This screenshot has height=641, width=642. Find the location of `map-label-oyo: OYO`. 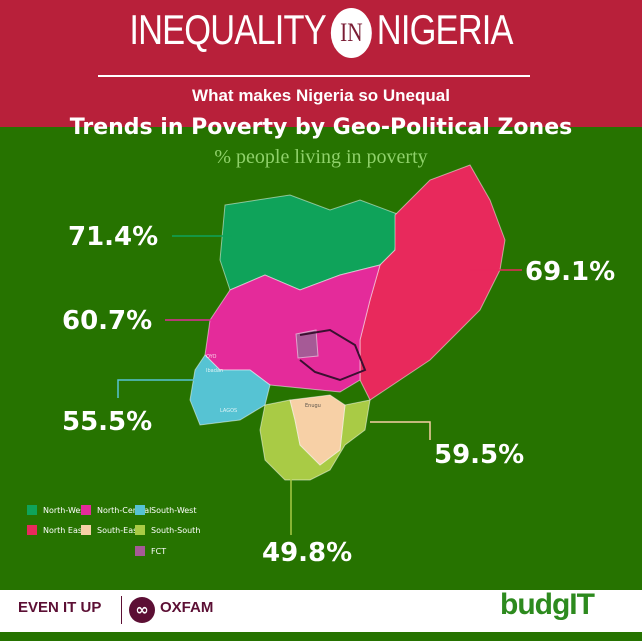

map-label-oyo: OYO is located at coordinates (211, 357).